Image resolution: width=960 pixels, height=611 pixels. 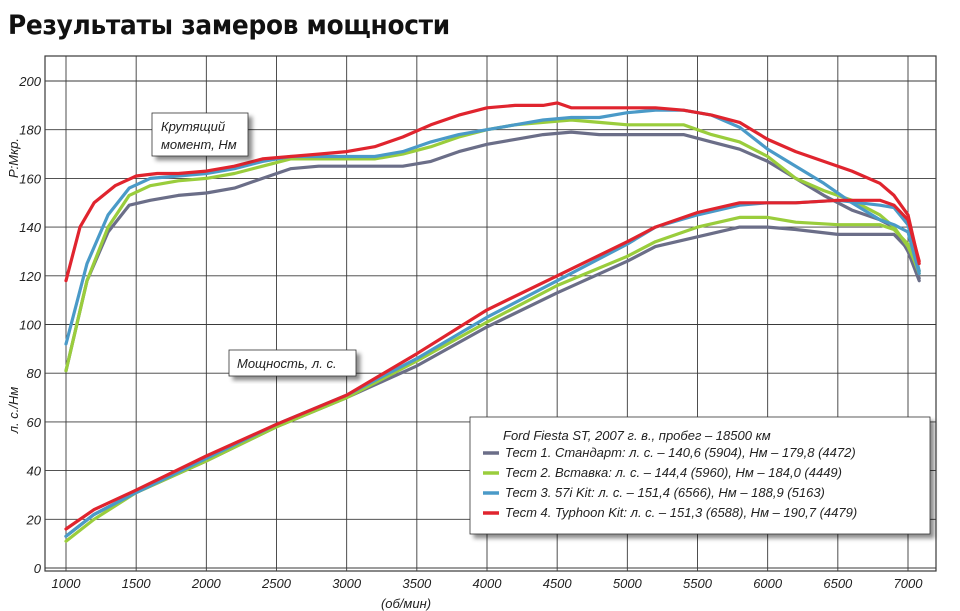 What do you see at coordinates (417, 583) in the screenshot?
I see `x-tick-label: 3500` at bounding box center [417, 583].